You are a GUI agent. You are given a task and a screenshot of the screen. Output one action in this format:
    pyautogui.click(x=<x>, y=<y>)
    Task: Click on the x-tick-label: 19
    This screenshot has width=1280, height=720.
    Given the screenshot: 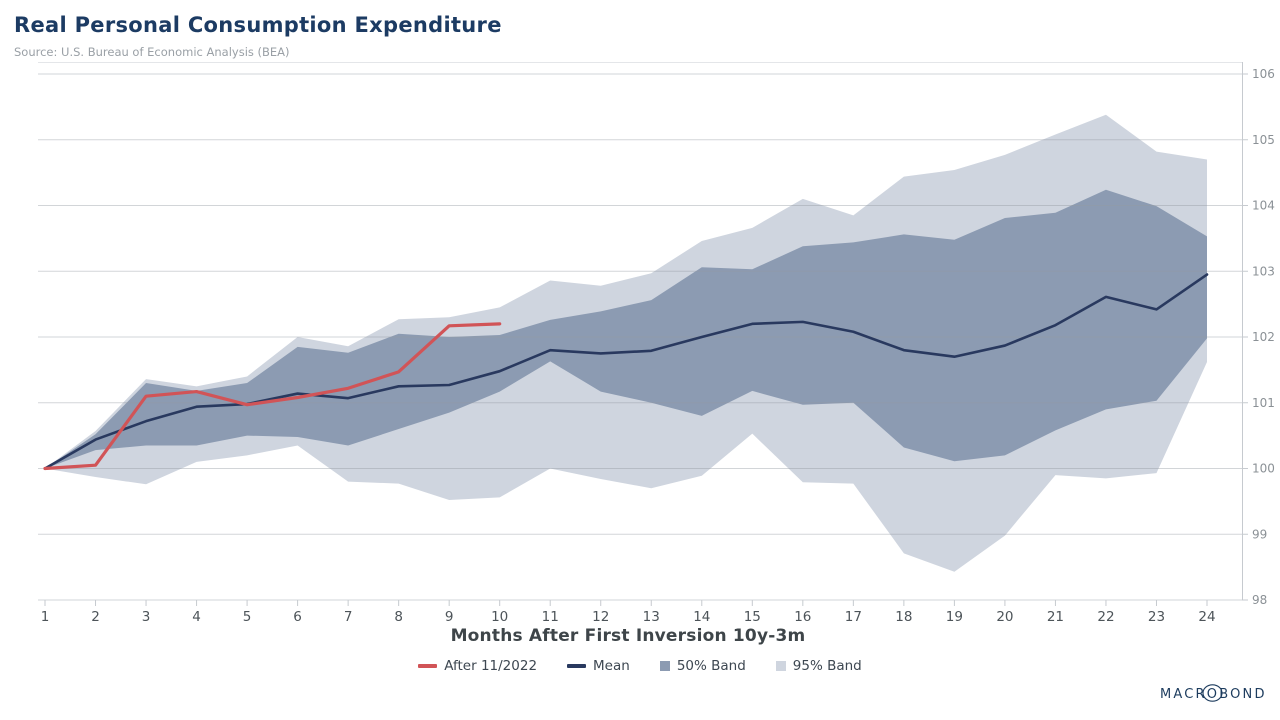 What is the action you would take?
    pyautogui.click(x=954, y=617)
    